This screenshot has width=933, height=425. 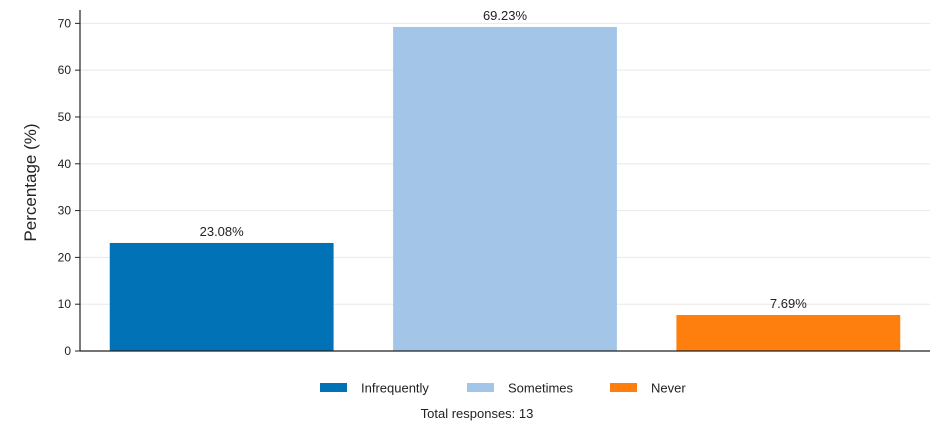 I want to click on legend: Infrequently Sometimes Never, so click(x=503, y=388).